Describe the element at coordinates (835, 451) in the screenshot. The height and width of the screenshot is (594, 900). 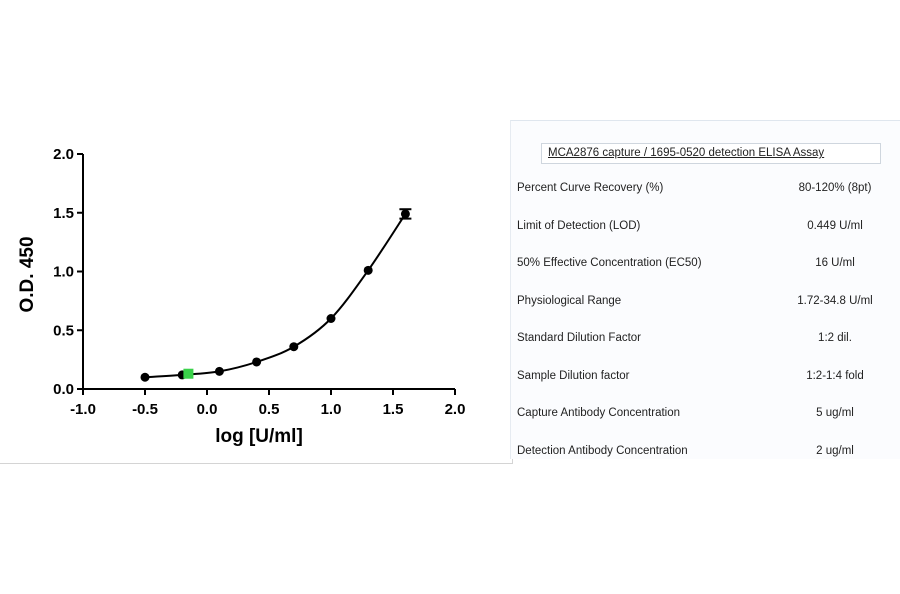
I see `table-value-cell: 2 ug/ml` at that location.